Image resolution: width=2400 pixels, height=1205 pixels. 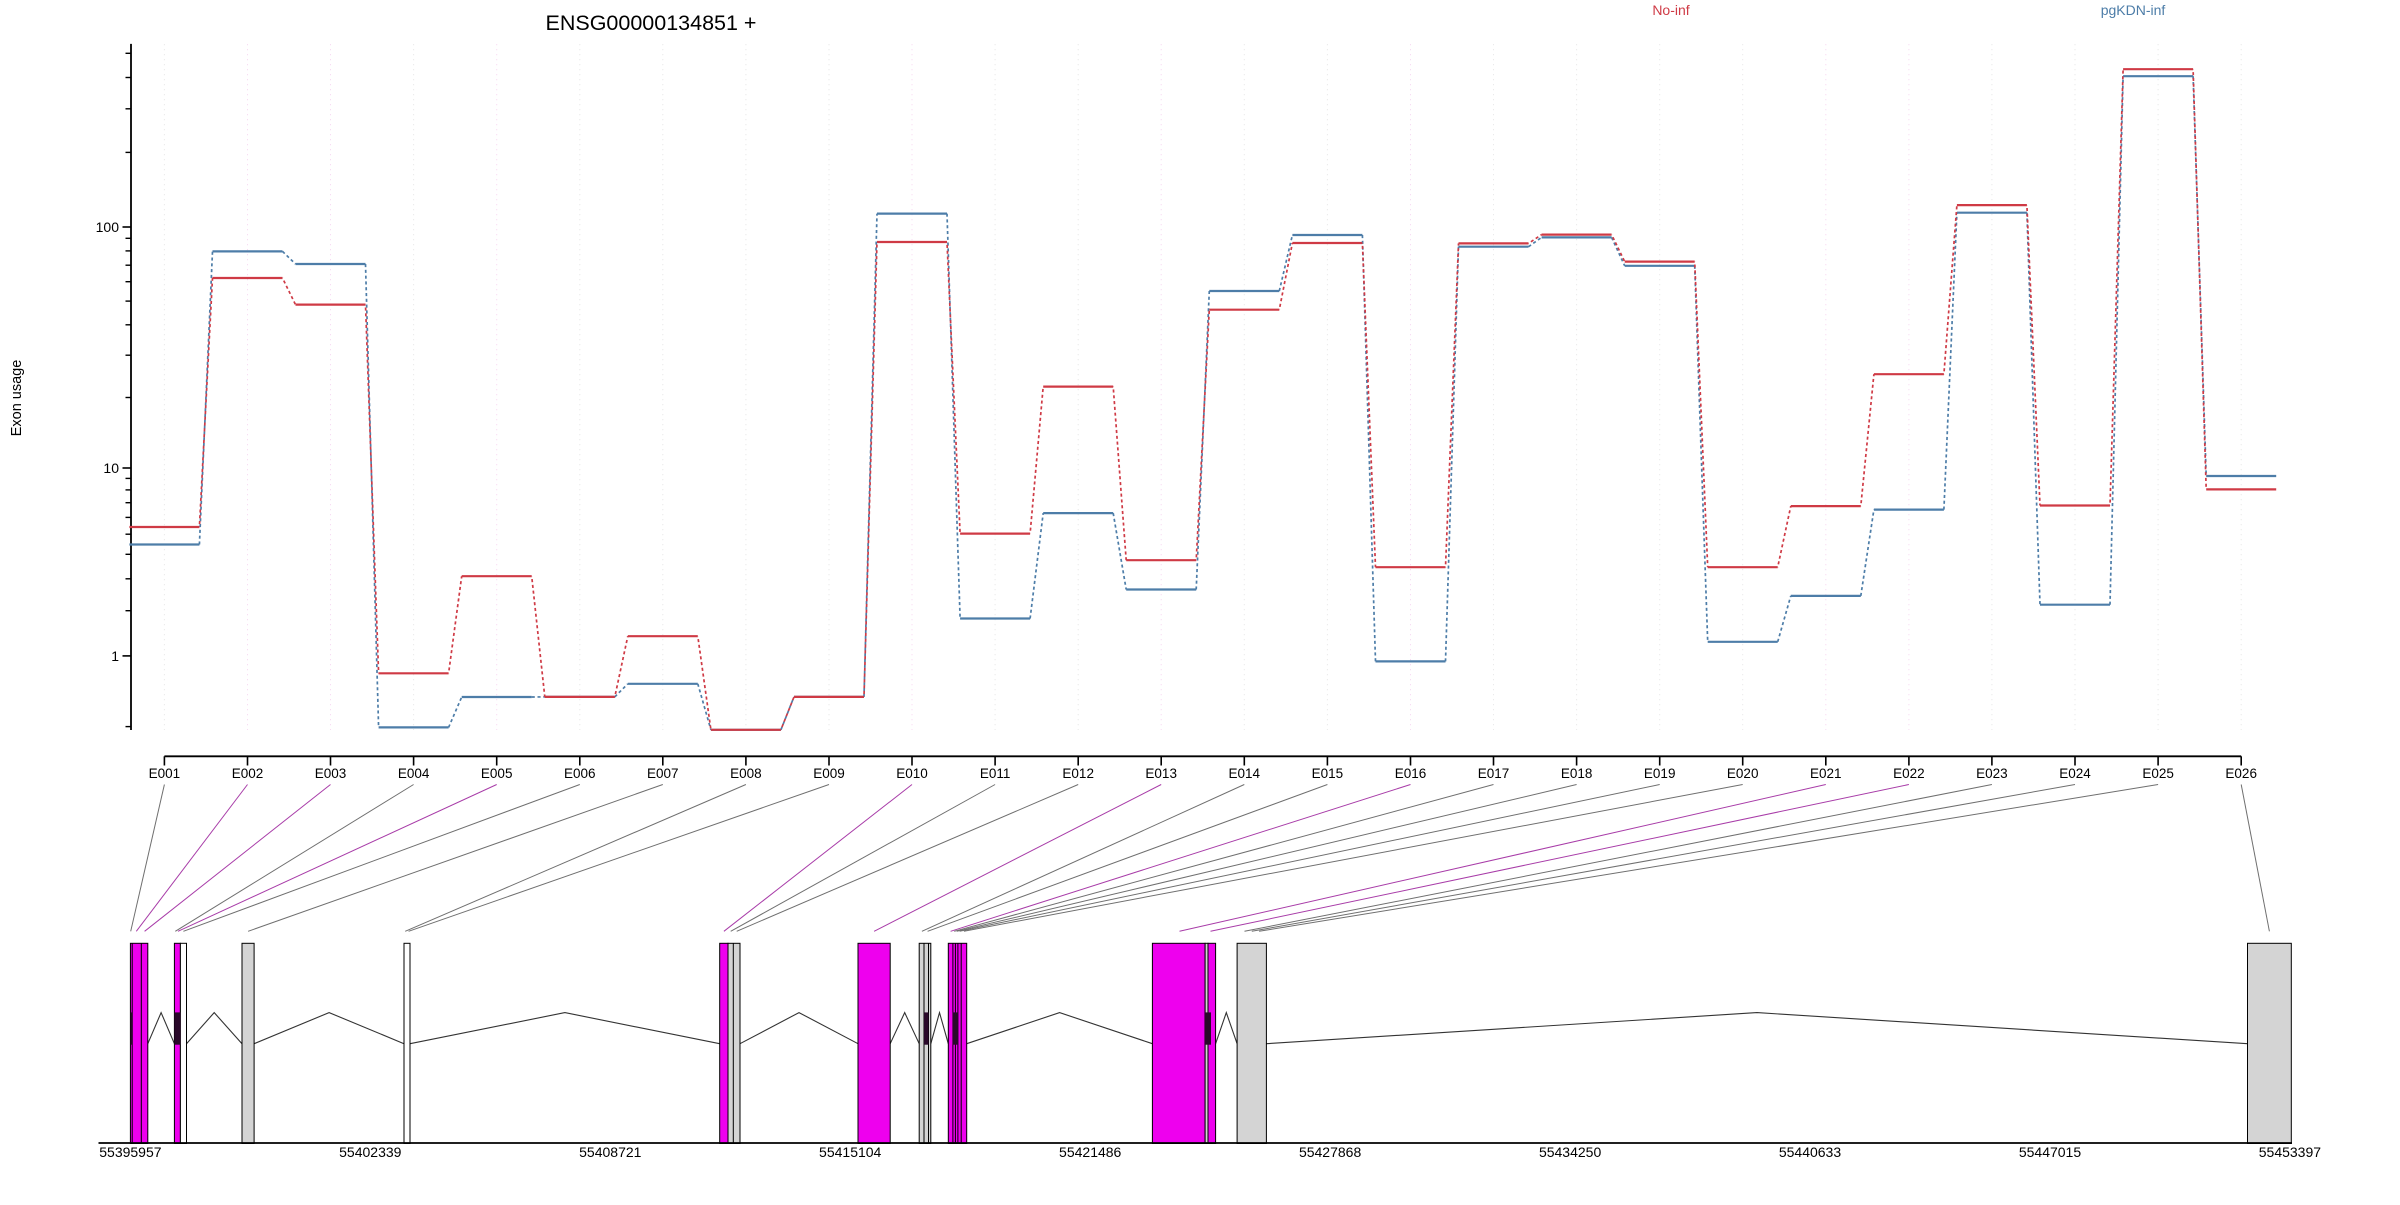 I want to click on svg-text: Exon usage, so click(x=17, y=398).